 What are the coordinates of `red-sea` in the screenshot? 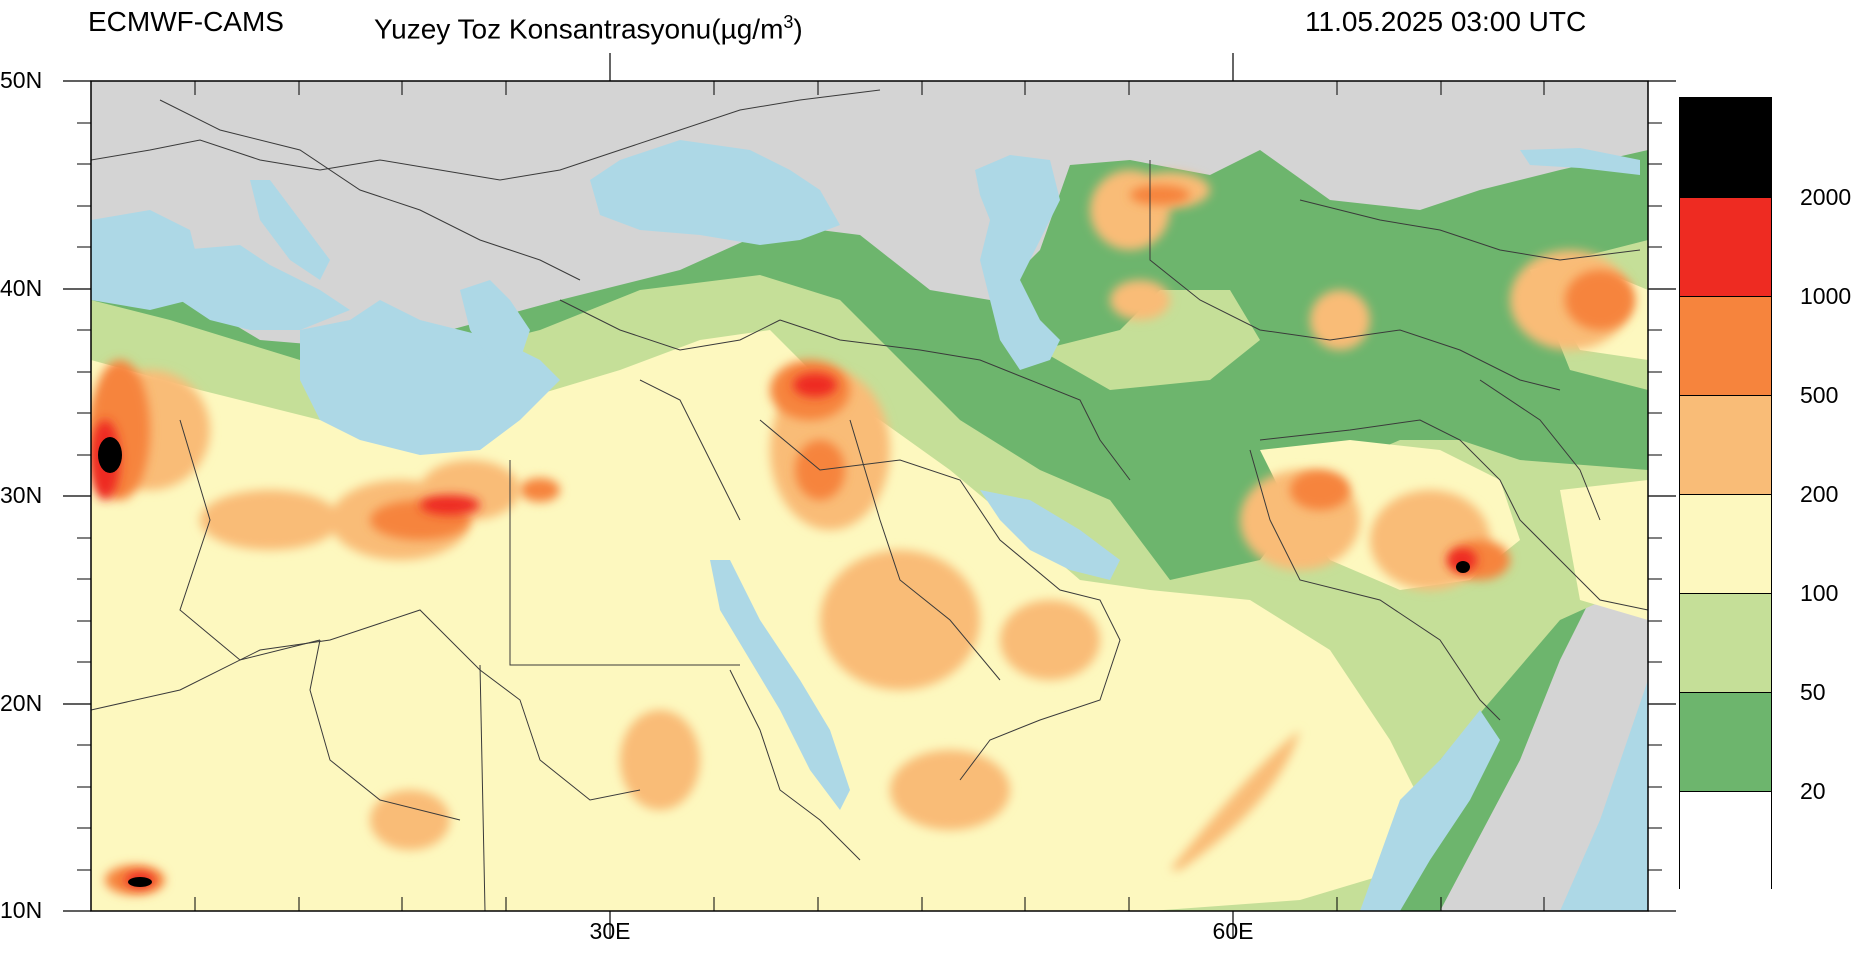 It's located at (780, 685).